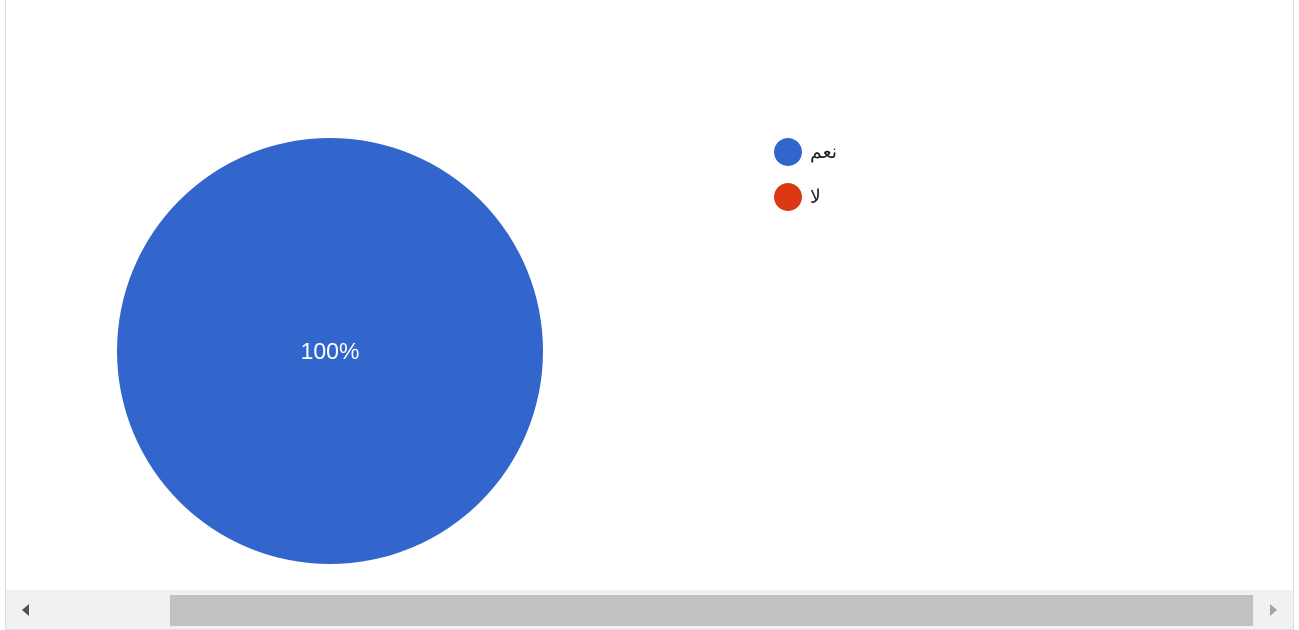 Image resolution: width=1299 pixels, height=630 pixels. I want to click on scrollbar-thumb, so click(711, 610).